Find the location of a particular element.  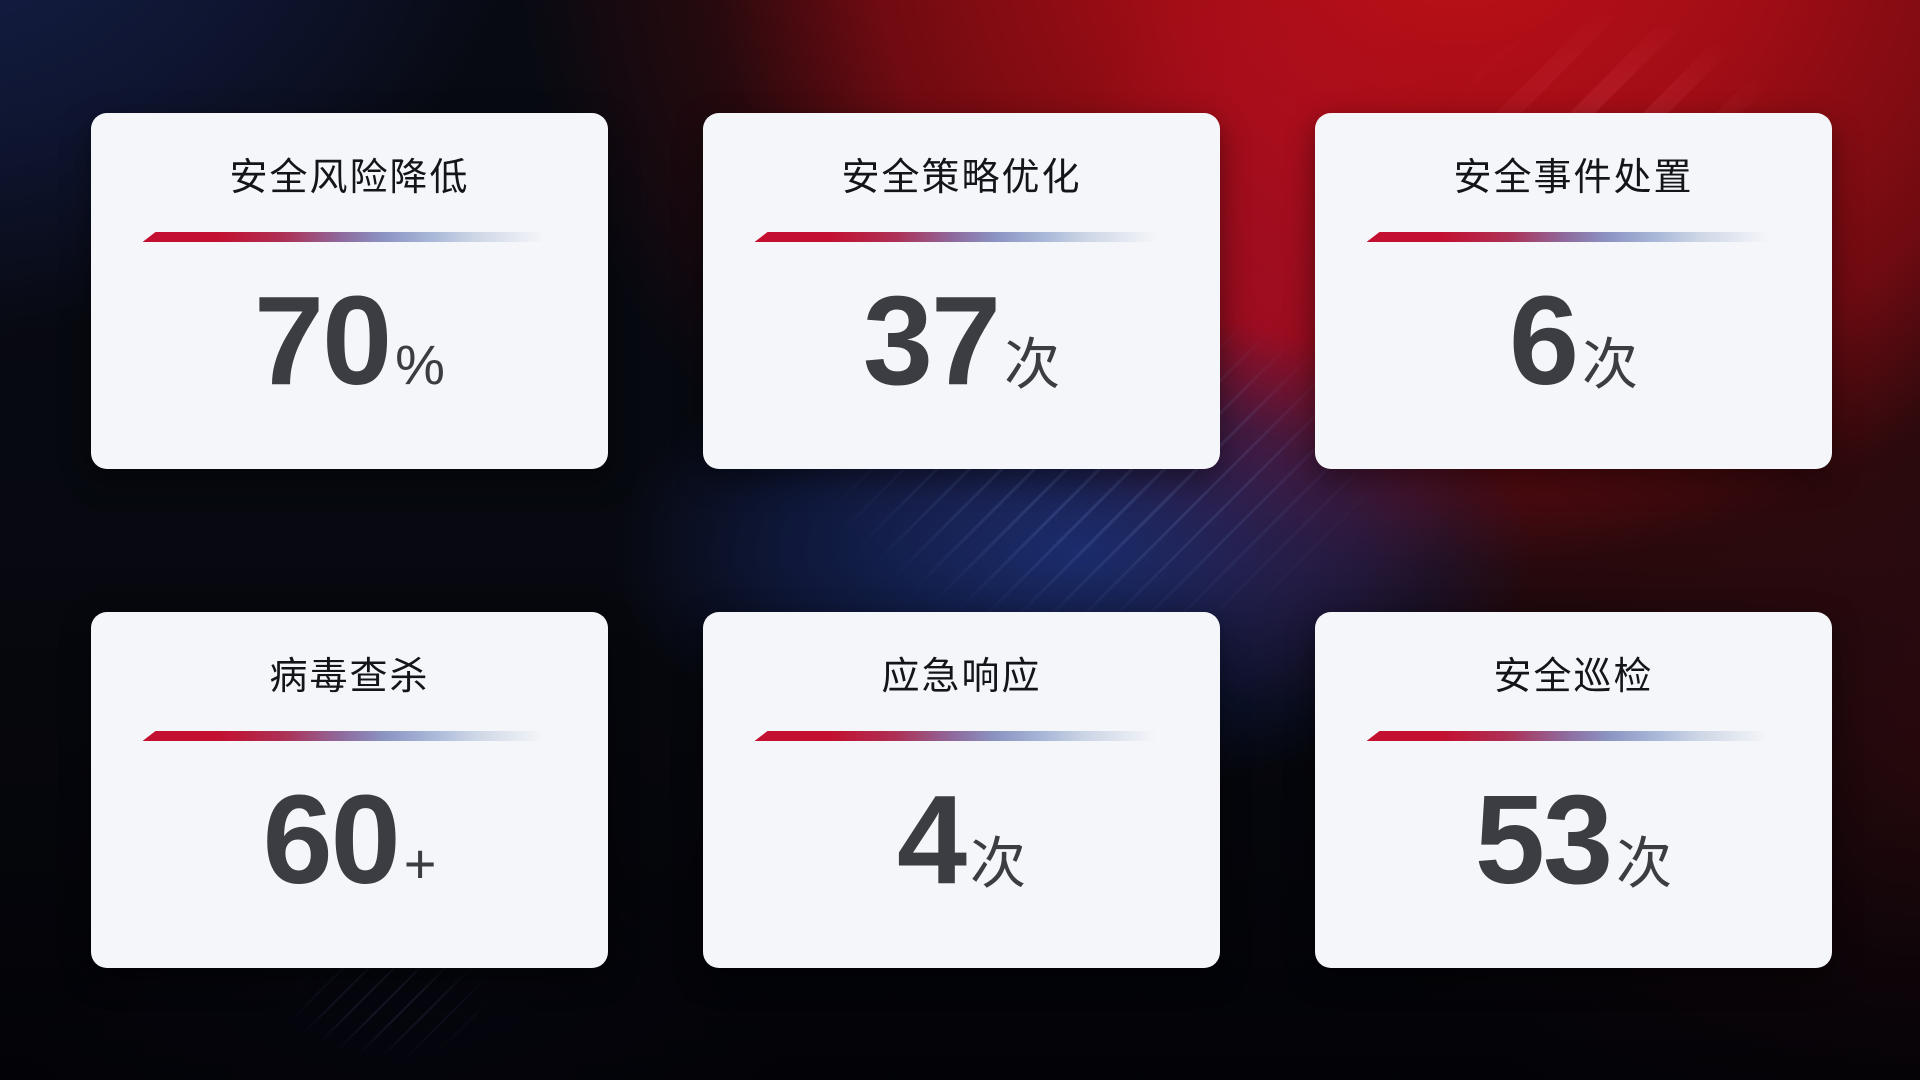

stat-card-security-inspection: 安全巡检 53 次 is located at coordinates (1573, 790).